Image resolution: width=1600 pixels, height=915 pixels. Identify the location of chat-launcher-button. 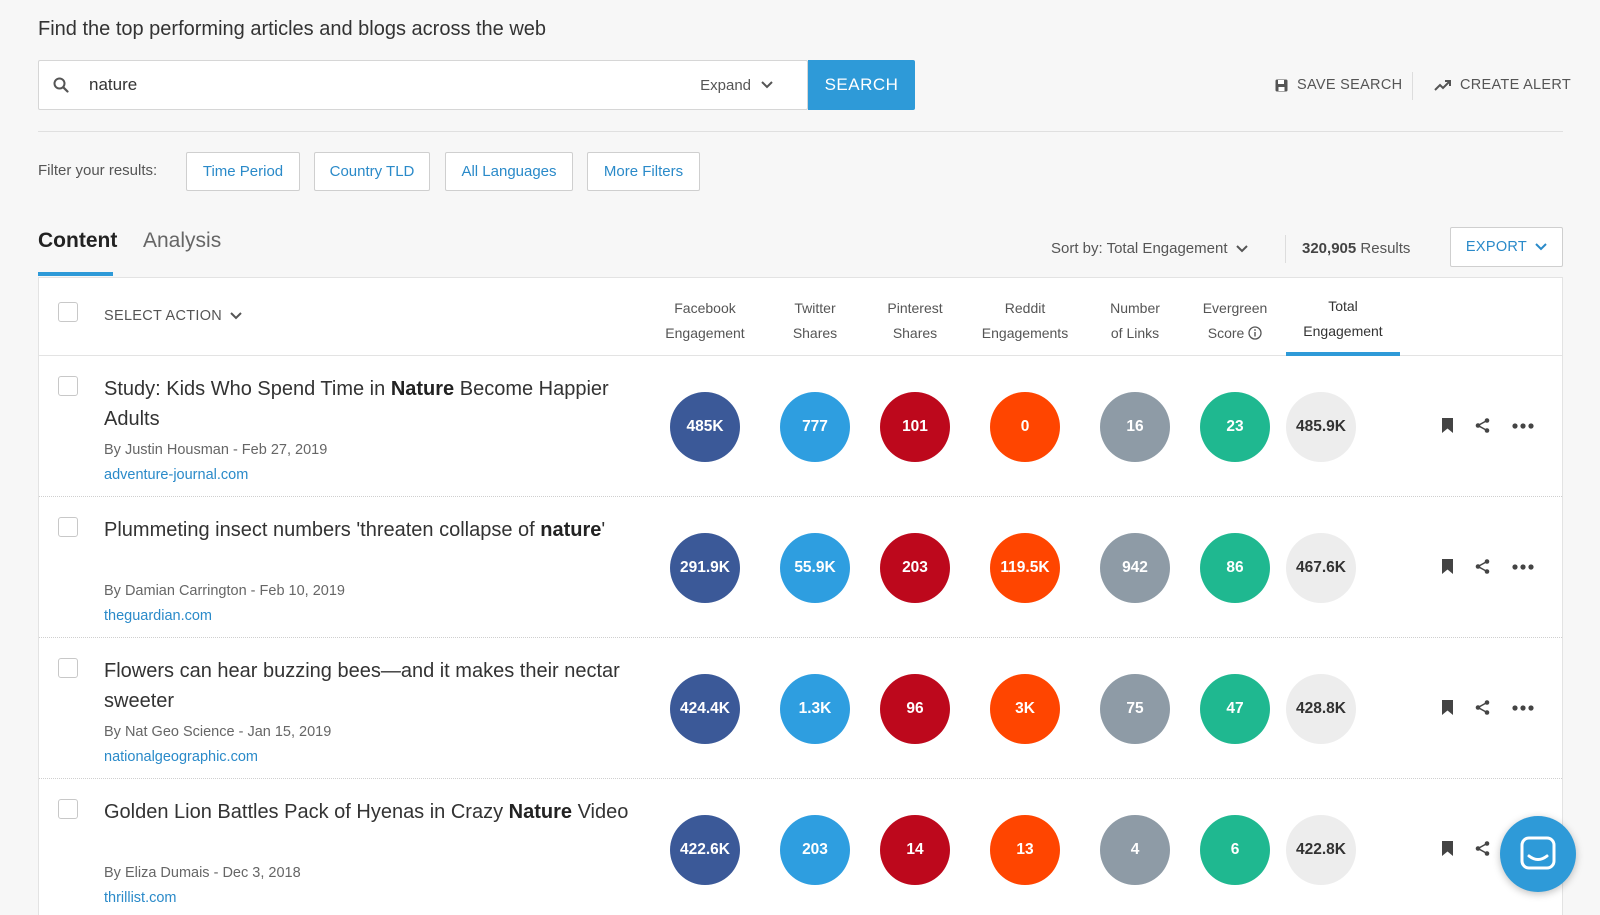
(1538, 854).